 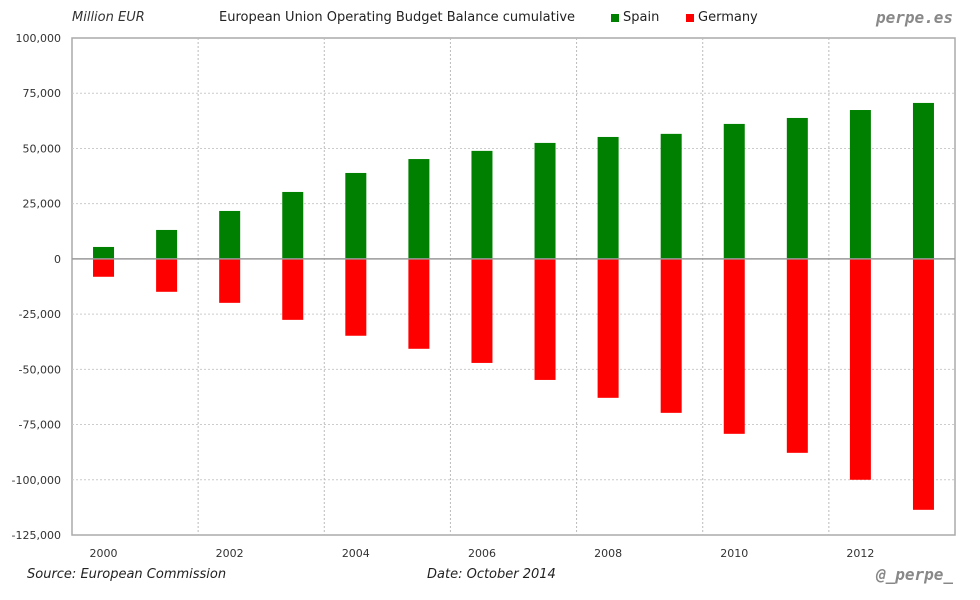 What do you see at coordinates (797, 355) in the screenshot?
I see `bar-germany-2011` at bounding box center [797, 355].